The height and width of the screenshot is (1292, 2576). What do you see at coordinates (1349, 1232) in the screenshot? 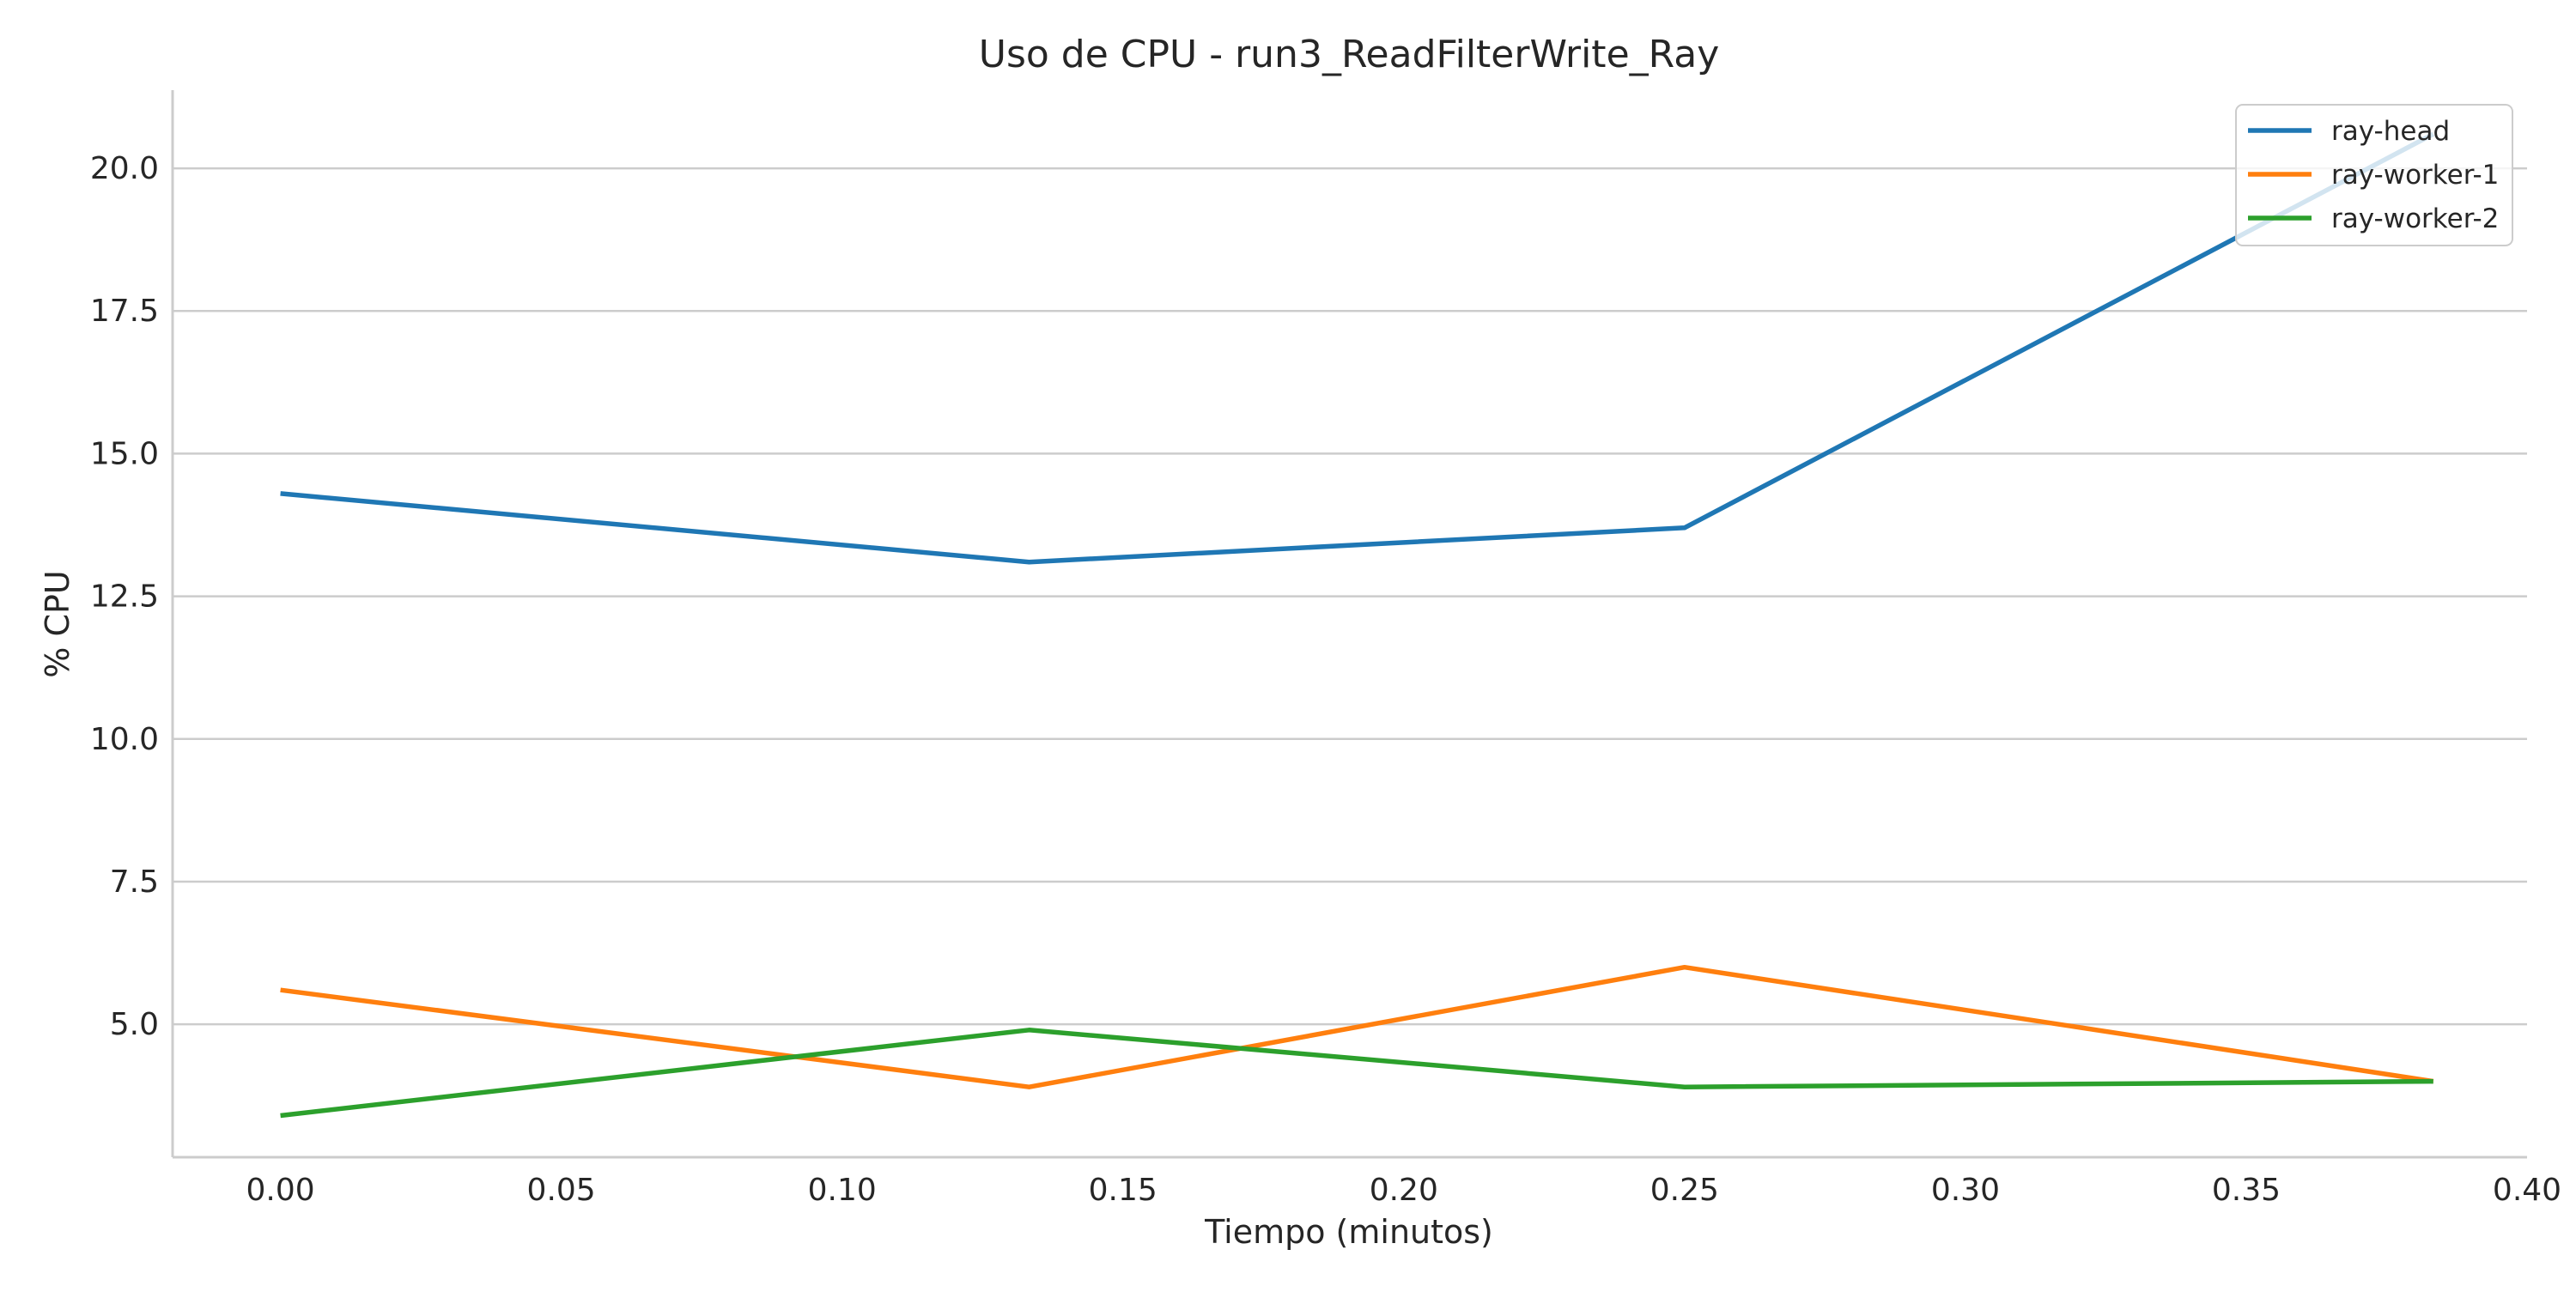
I see `x-axis-label: Tiempo (minutos)` at bounding box center [1349, 1232].